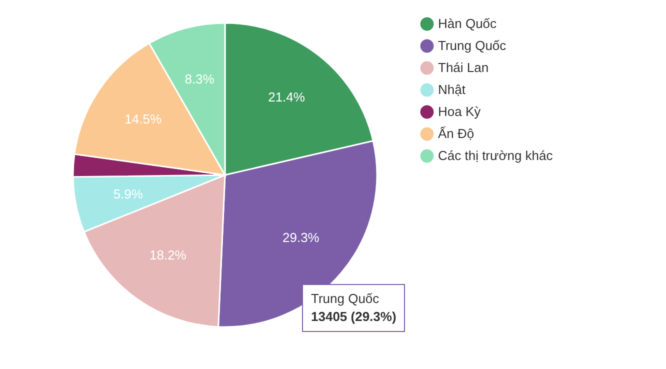 This screenshot has height=369, width=666. What do you see at coordinates (472, 45) in the screenshot?
I see `legend-label: Trung Quốc` at bounding box center [472, 45].